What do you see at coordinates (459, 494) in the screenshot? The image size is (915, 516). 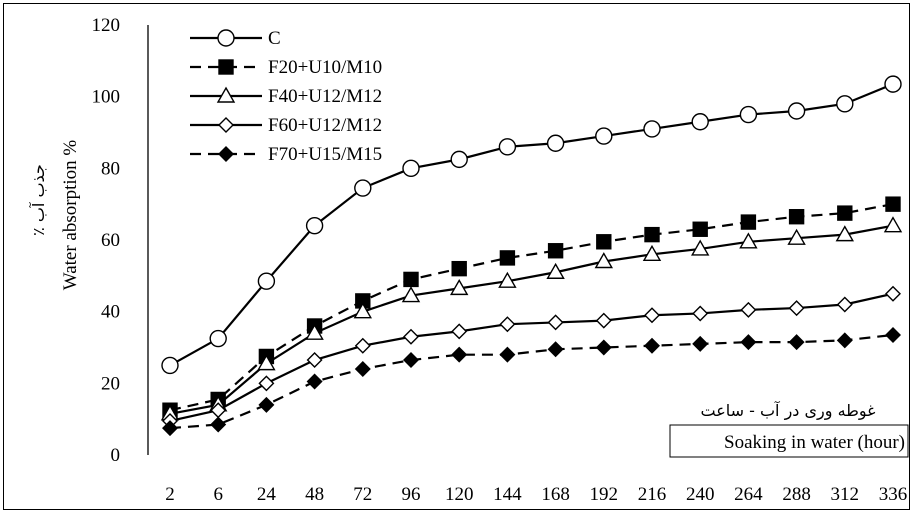 I see `x-tick-label: 120` at bounding box center [459, 494].